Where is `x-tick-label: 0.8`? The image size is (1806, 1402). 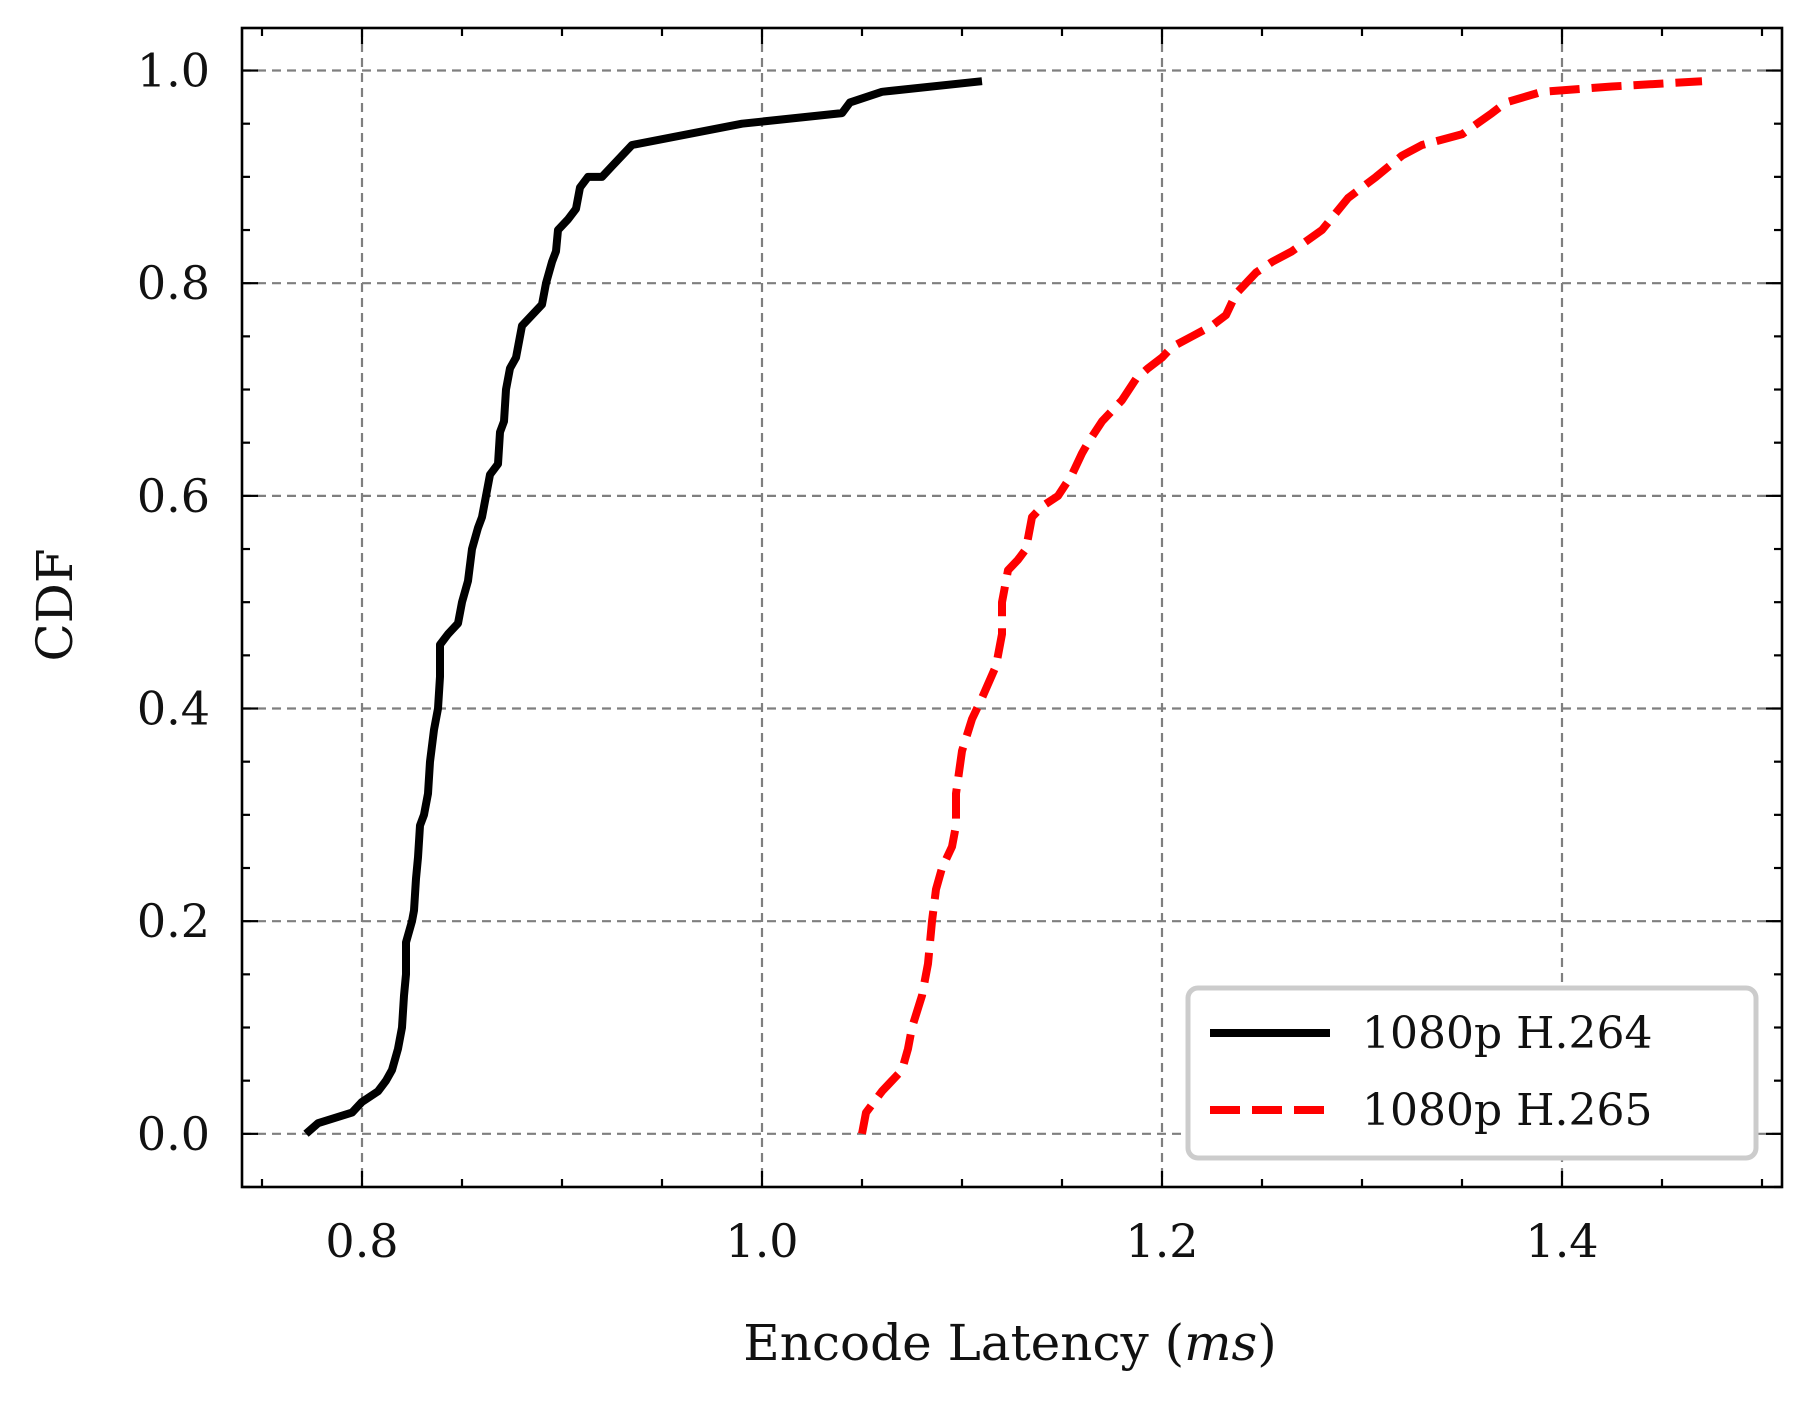
x-tick-label: 0.8 is located at coordinates (361, 1241).